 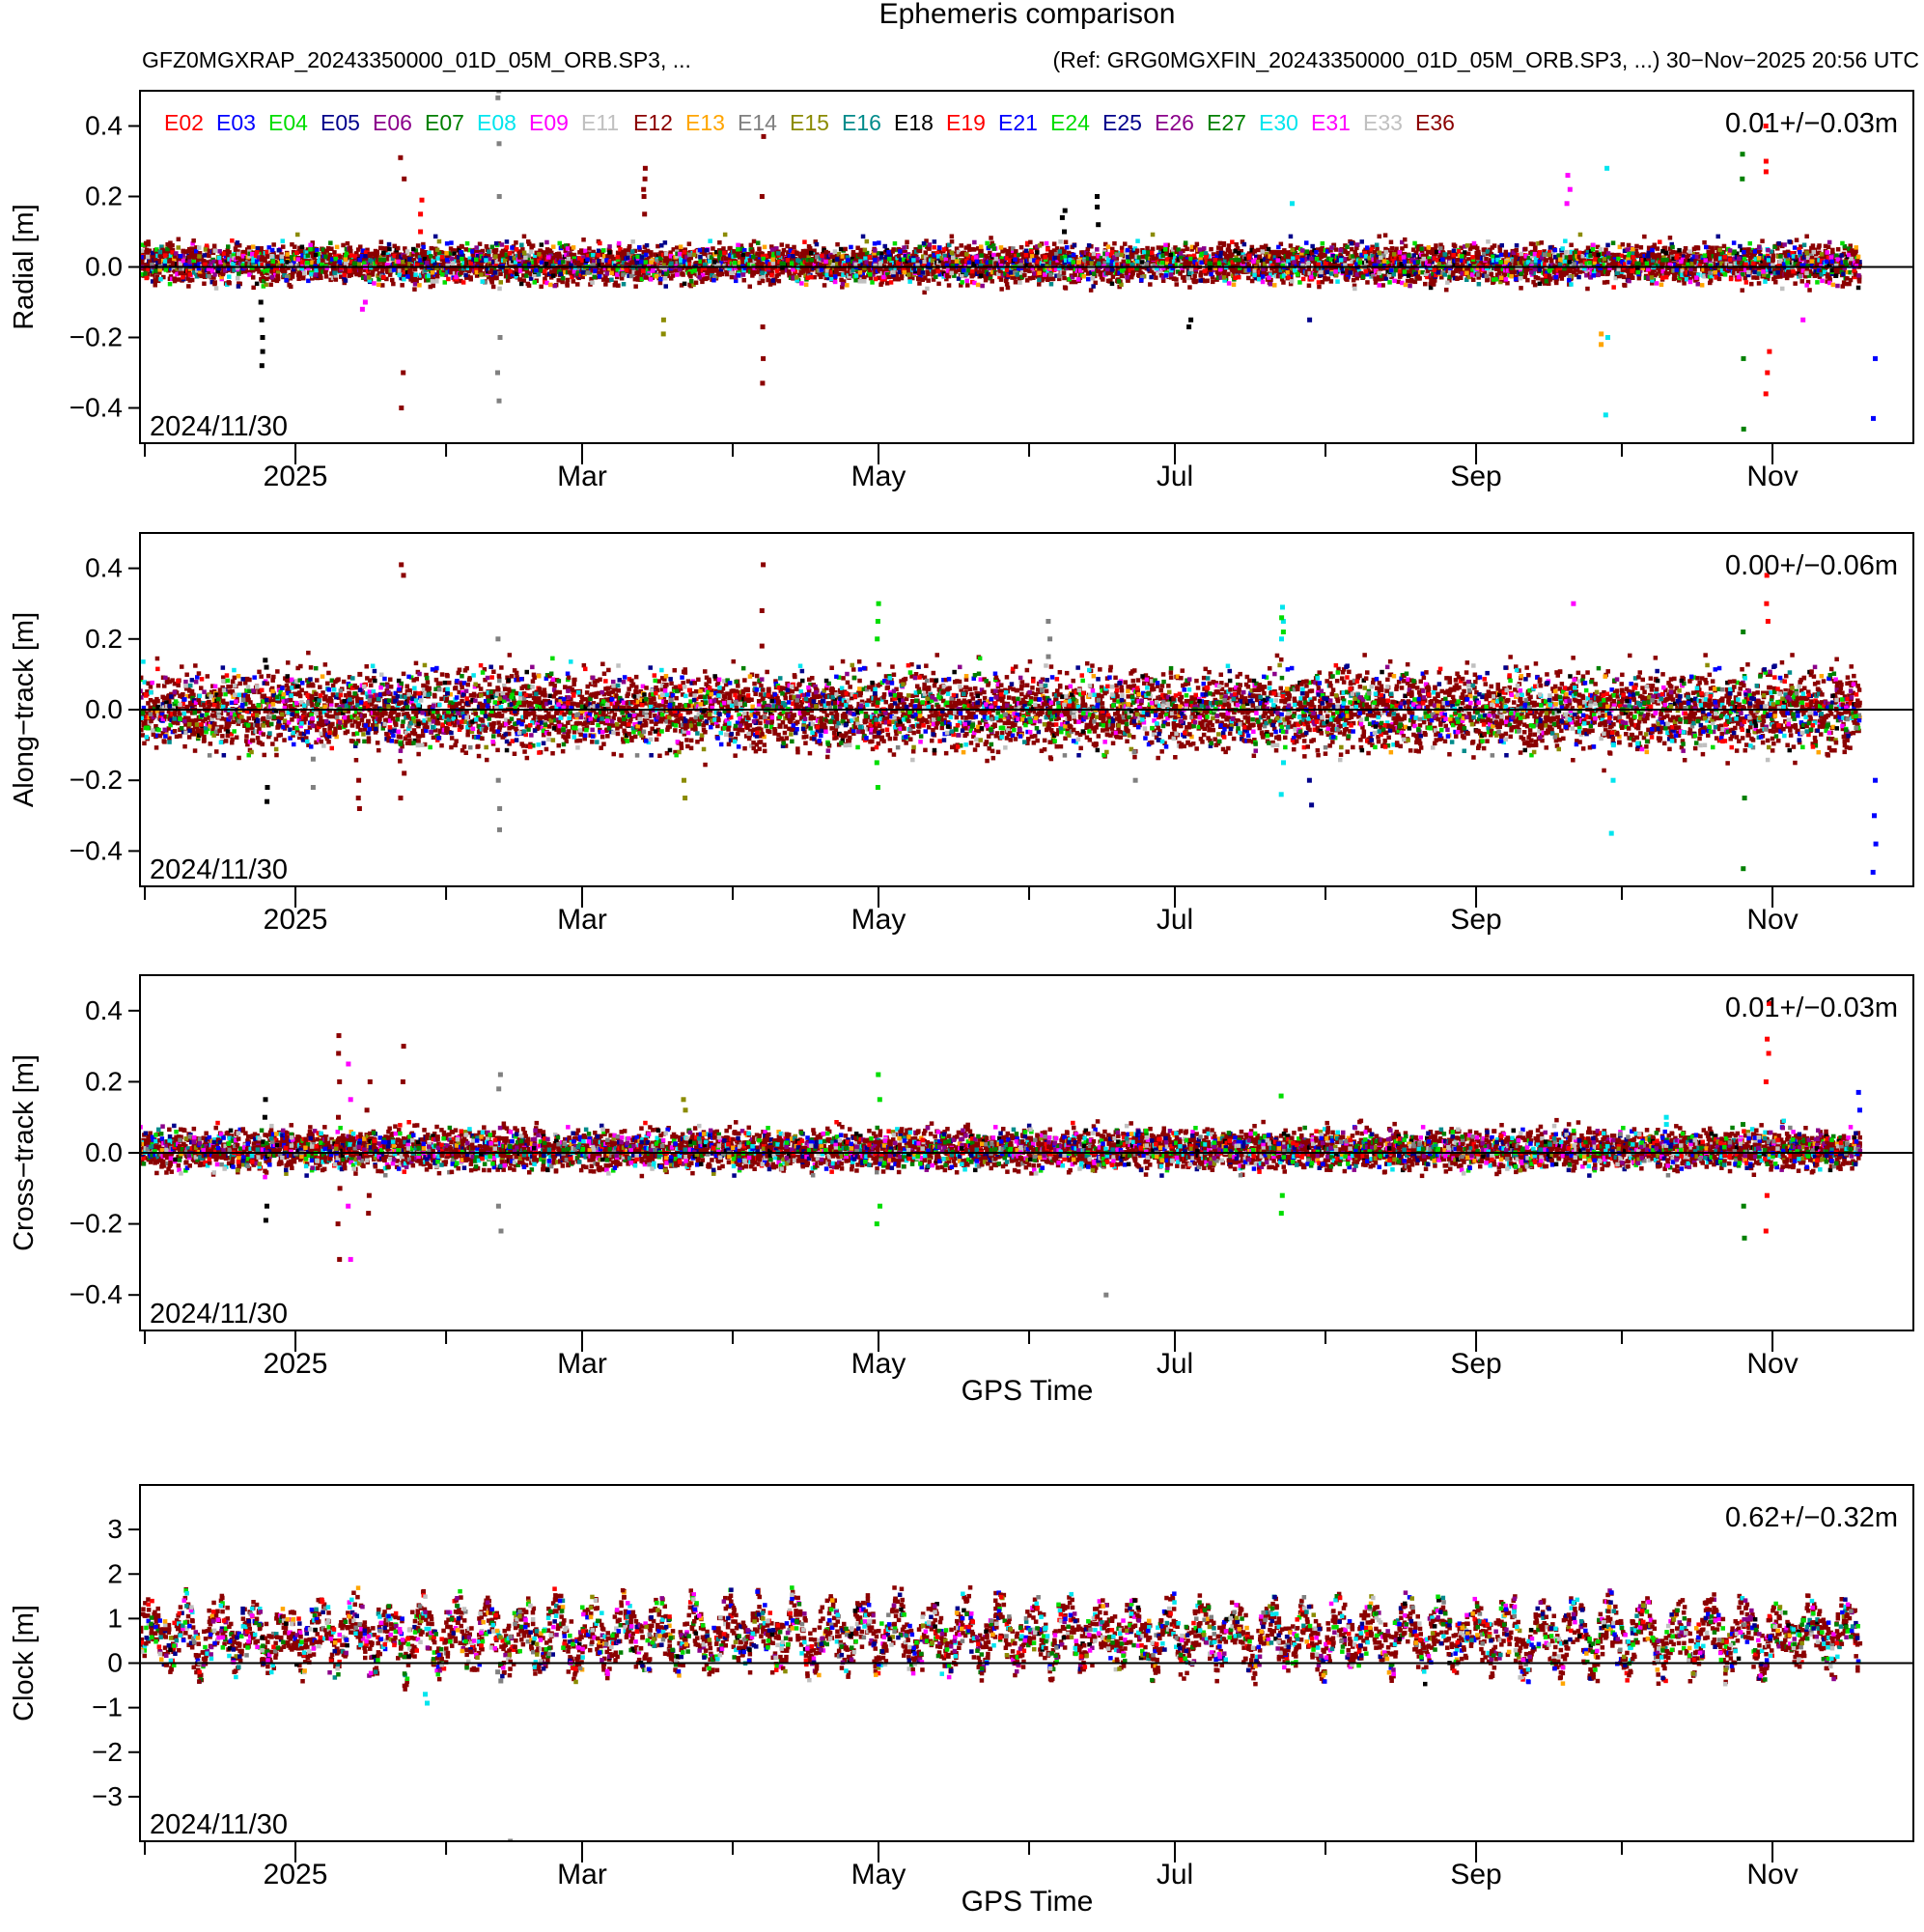 What do you see at coordinates (392, 123) in the screenshot?
I see `legend-entry-e06: E06` at bounding box center [392, 123].